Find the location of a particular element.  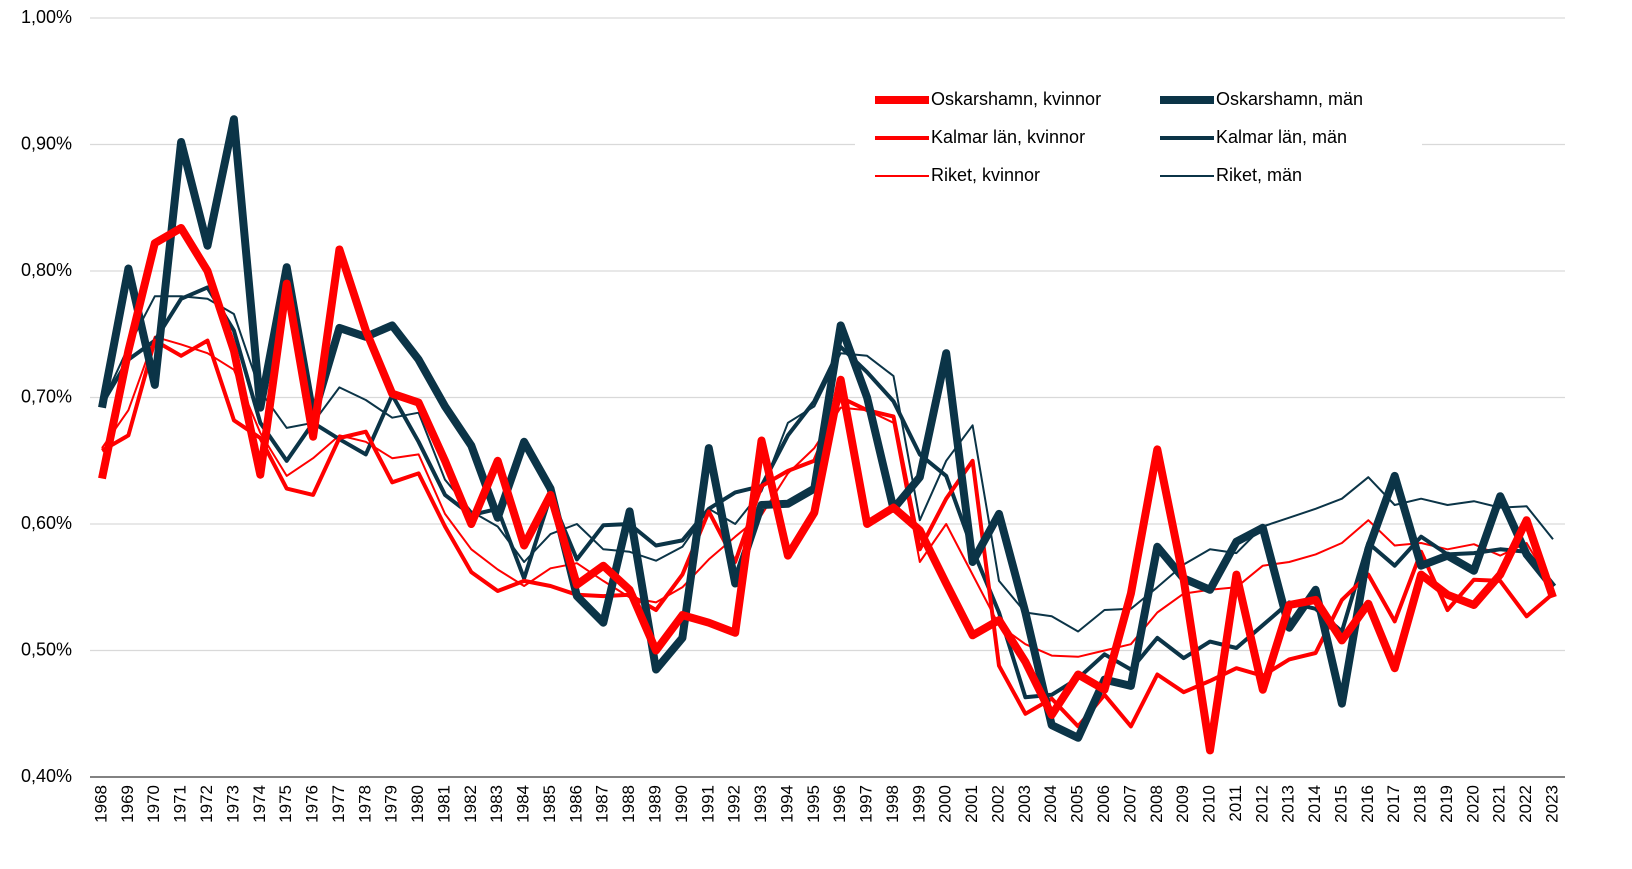

x-tick-label: 2003 is located at coordinates (1024, 804).